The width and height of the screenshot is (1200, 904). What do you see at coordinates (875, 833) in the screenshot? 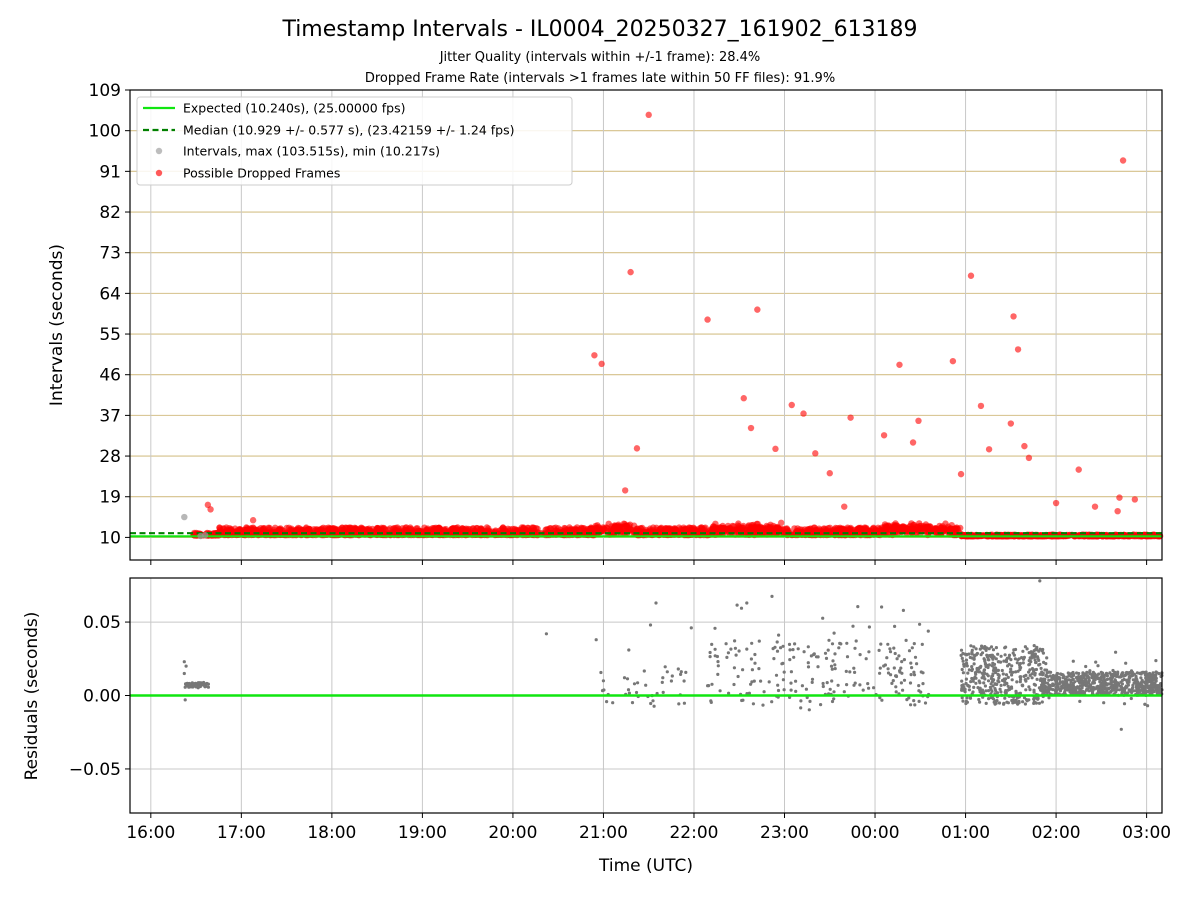
I see `x-tick-label: 00:00` at bounding box center [875, 833].